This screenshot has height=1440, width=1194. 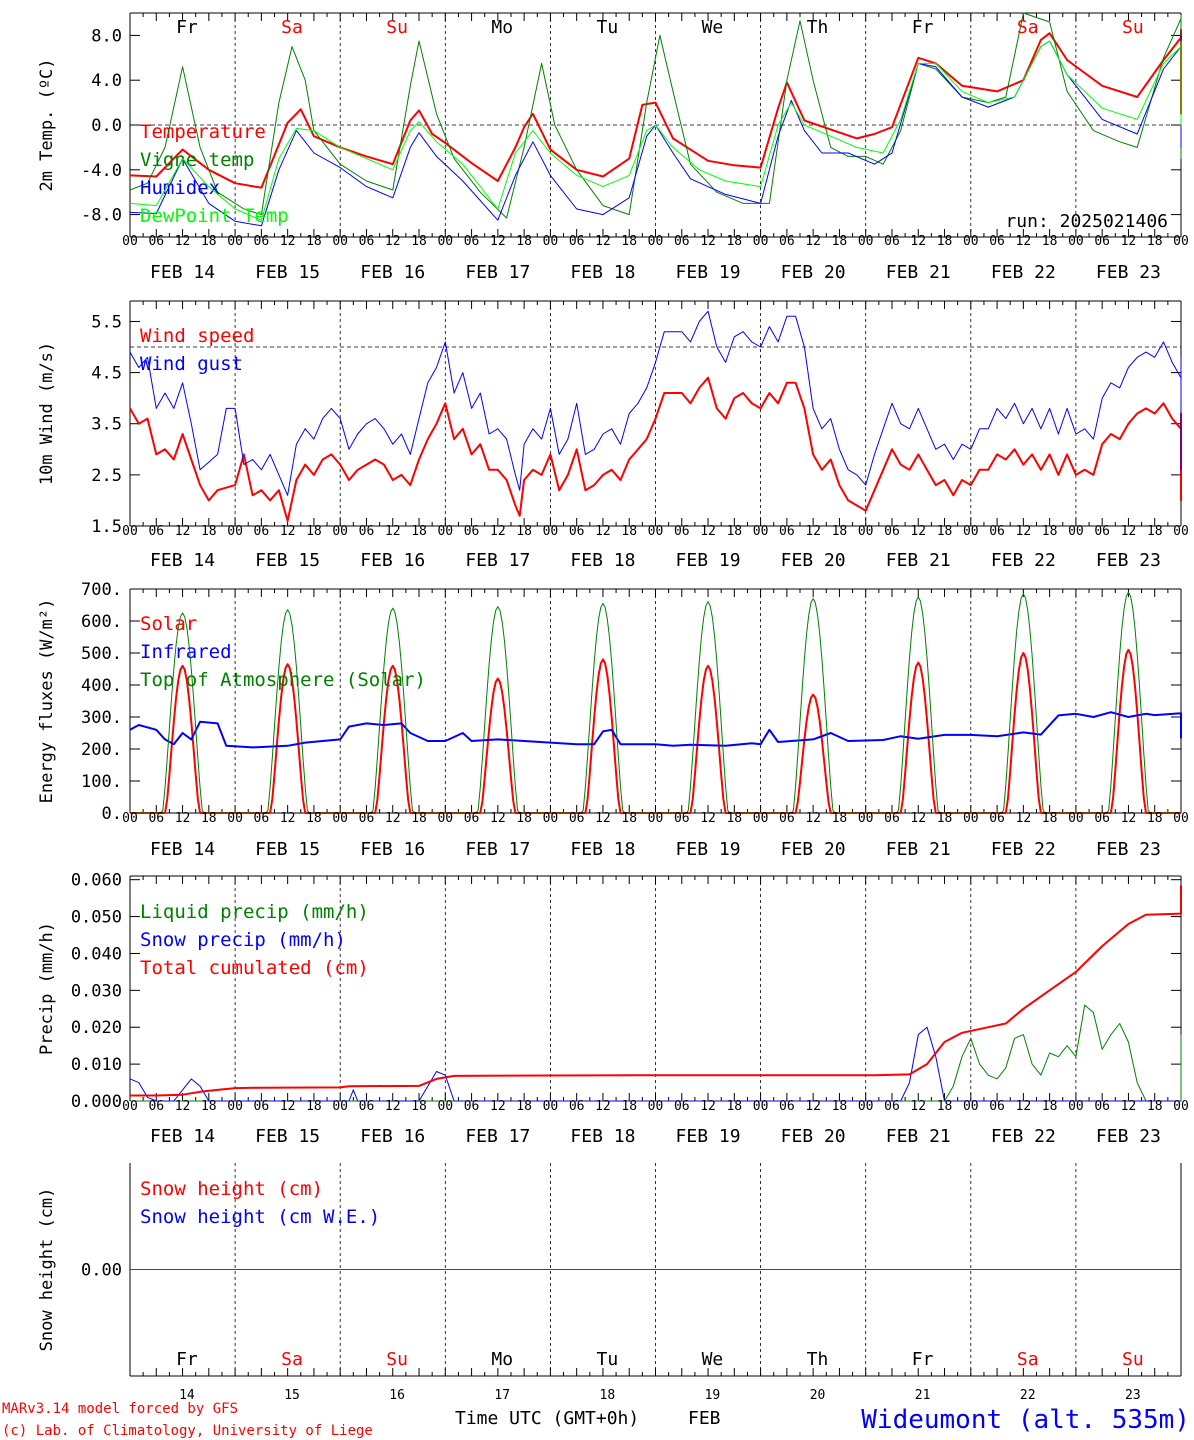 I want to click on x-axis-month: FEB, so click(x=704, y=1418).